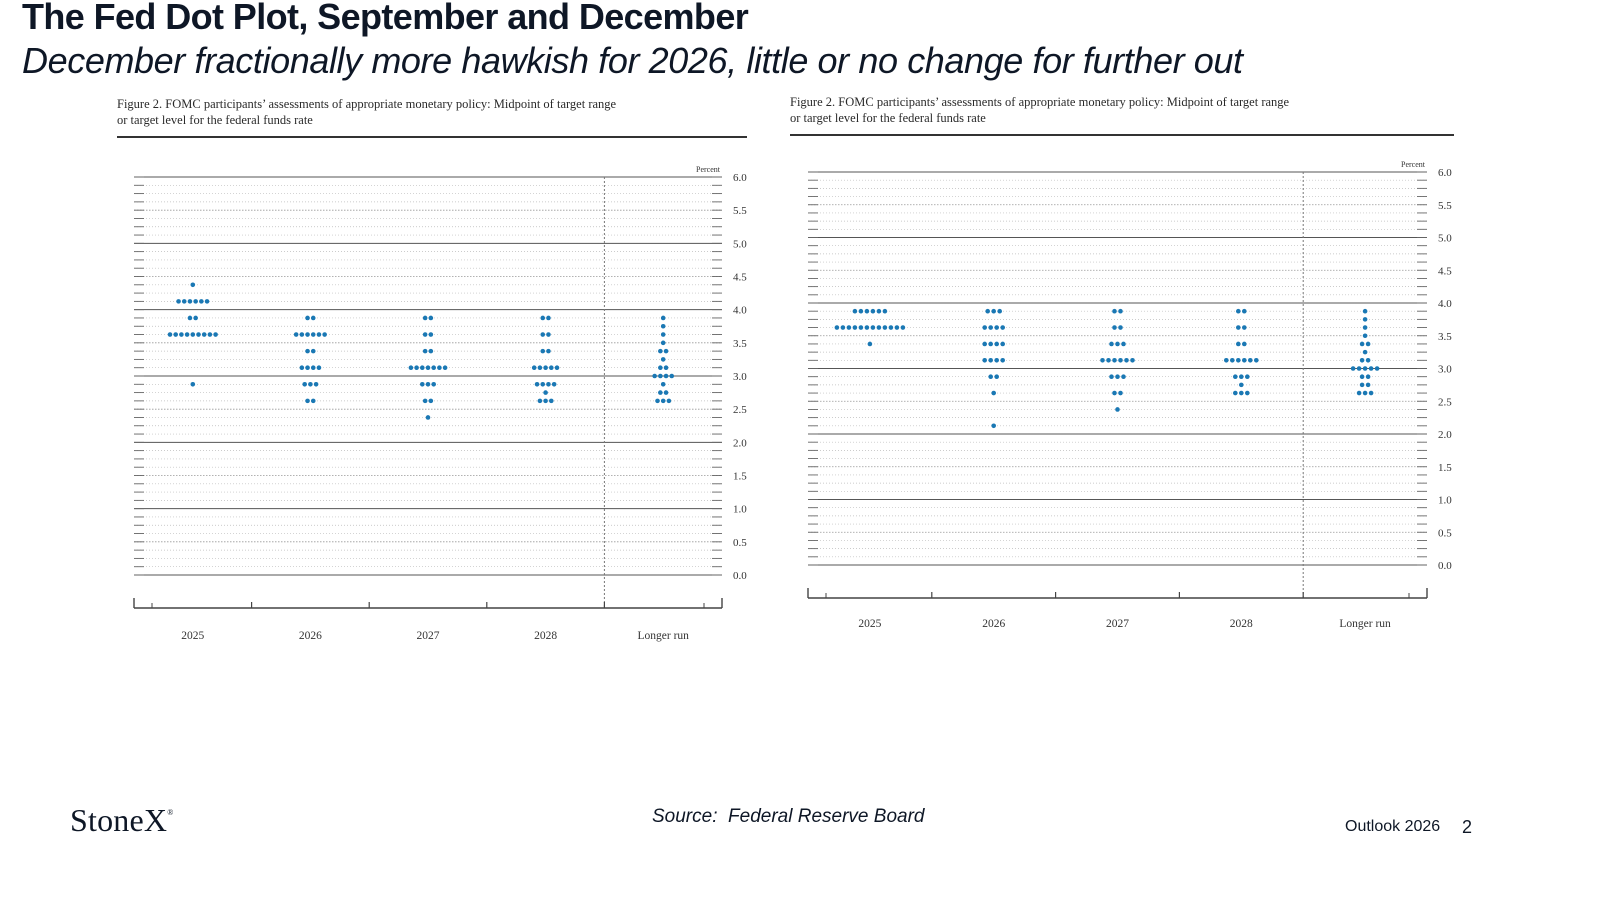 The width and height of the screenshot is (1600, 900). Describe the element at coordinates (1445, 173) in the screenshot. I see `y-tick-label: 6.0` at that location.